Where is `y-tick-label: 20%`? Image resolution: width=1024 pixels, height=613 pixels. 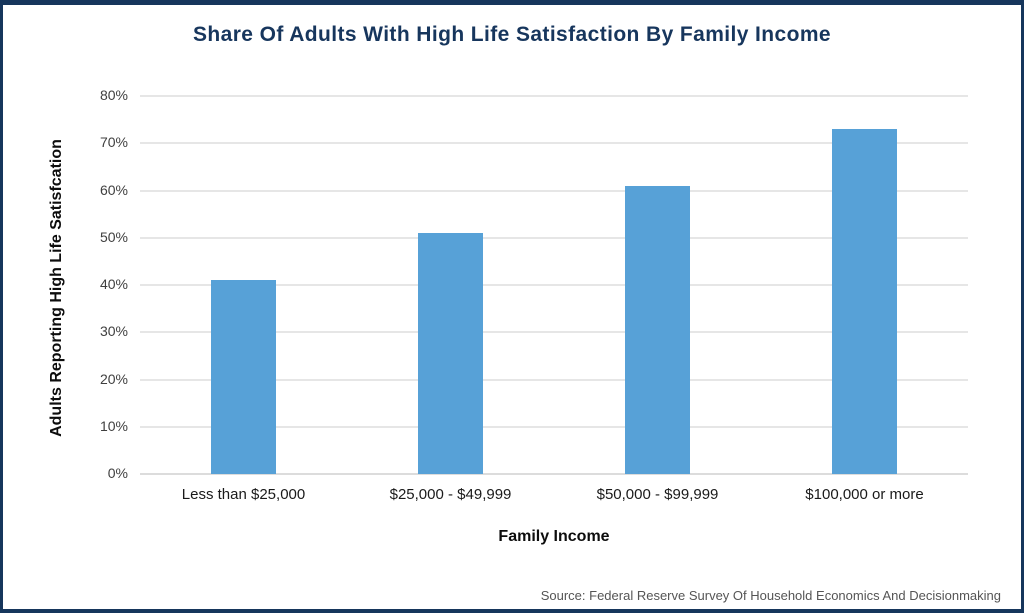 y-tick-label: 20% is located at coordinates (113, 378).